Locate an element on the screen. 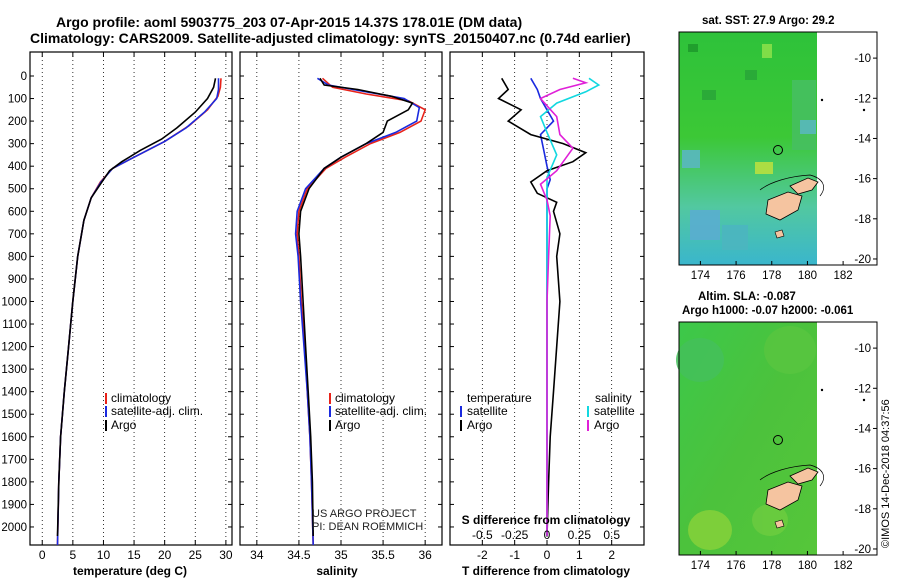  salinity-legend: climatology satellite-adj. clim. Argo is located at coordinates (378, 411).